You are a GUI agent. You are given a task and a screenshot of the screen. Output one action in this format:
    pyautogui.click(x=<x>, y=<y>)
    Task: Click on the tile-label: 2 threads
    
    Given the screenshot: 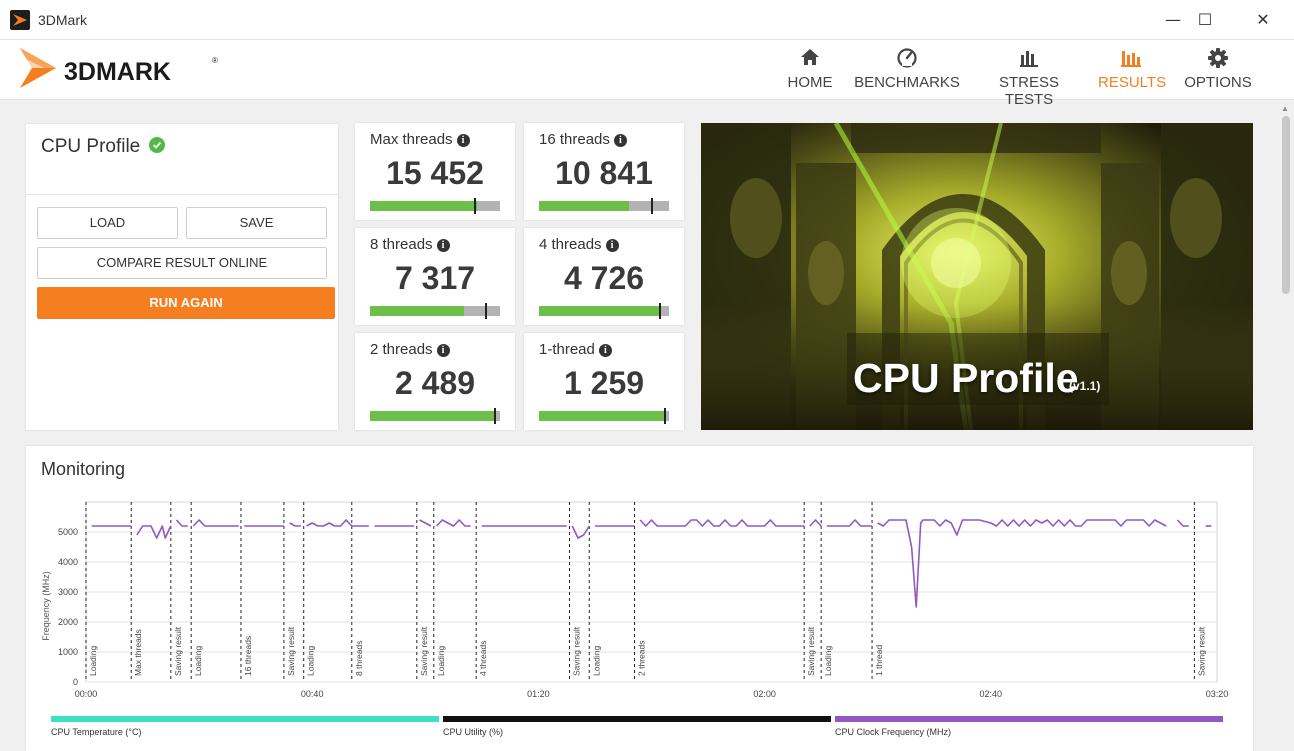 What is the action you would take?
    pyautogui.click(x=401, y=349)
    